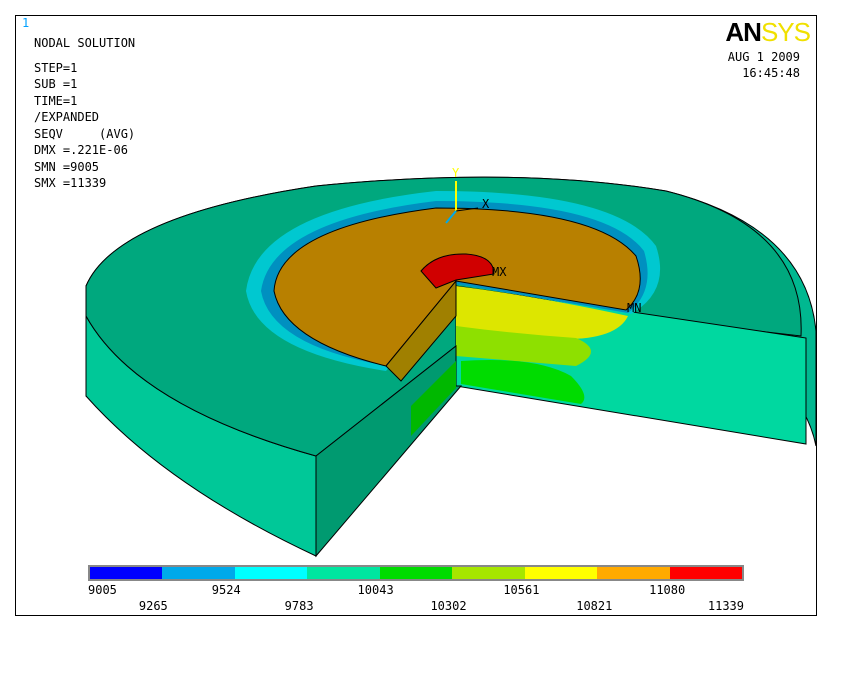 The height and width of the screenshot is (684, 842). Describe the element at coordinates (457, 271) in the screenshot. I see `max-stress-region` at that location.